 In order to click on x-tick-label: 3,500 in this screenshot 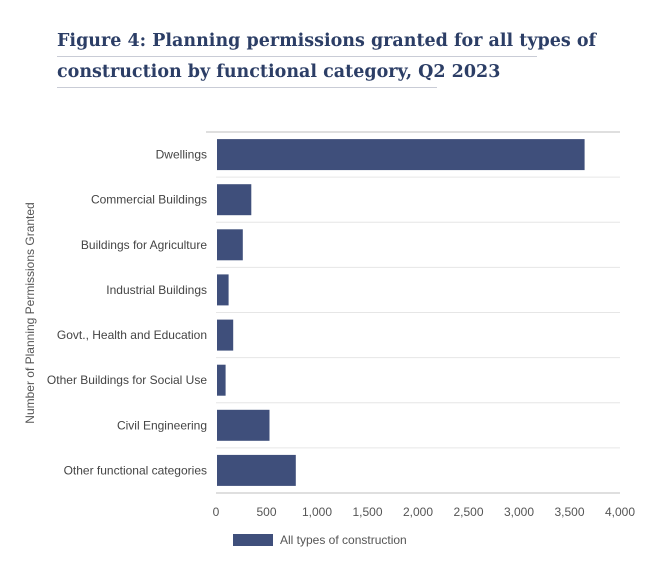, I will do `click(569, 512)`.